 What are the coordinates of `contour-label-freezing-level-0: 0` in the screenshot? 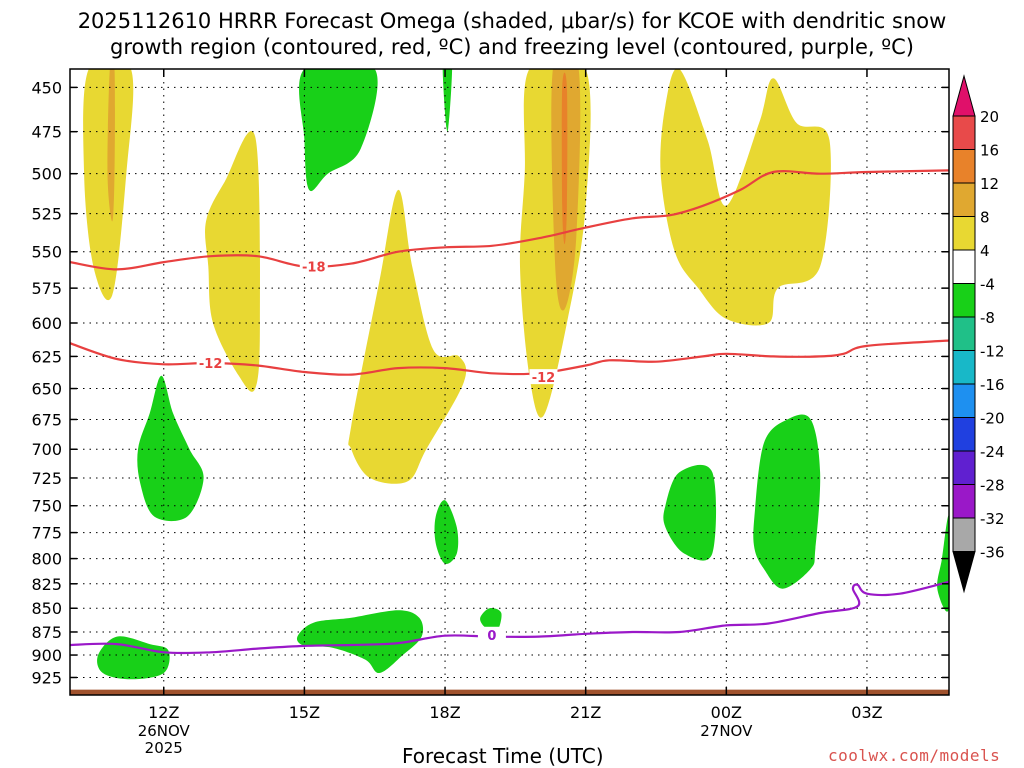 It's located at (491, 636).